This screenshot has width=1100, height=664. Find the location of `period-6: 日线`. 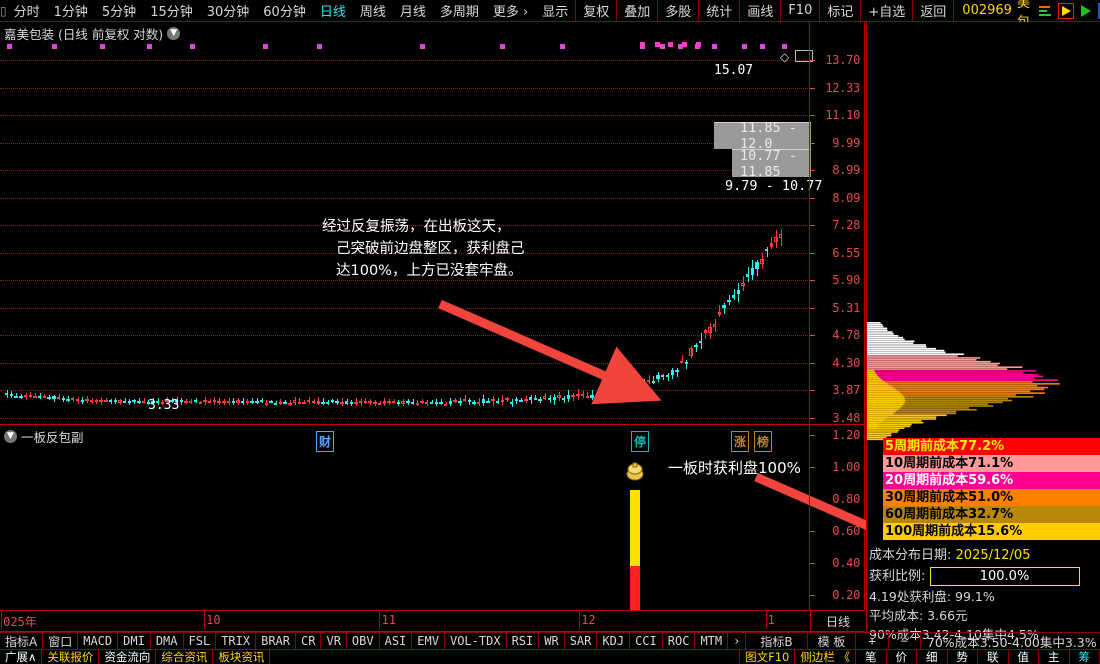

period-6: 日线 is located at coordinates (332, 12).